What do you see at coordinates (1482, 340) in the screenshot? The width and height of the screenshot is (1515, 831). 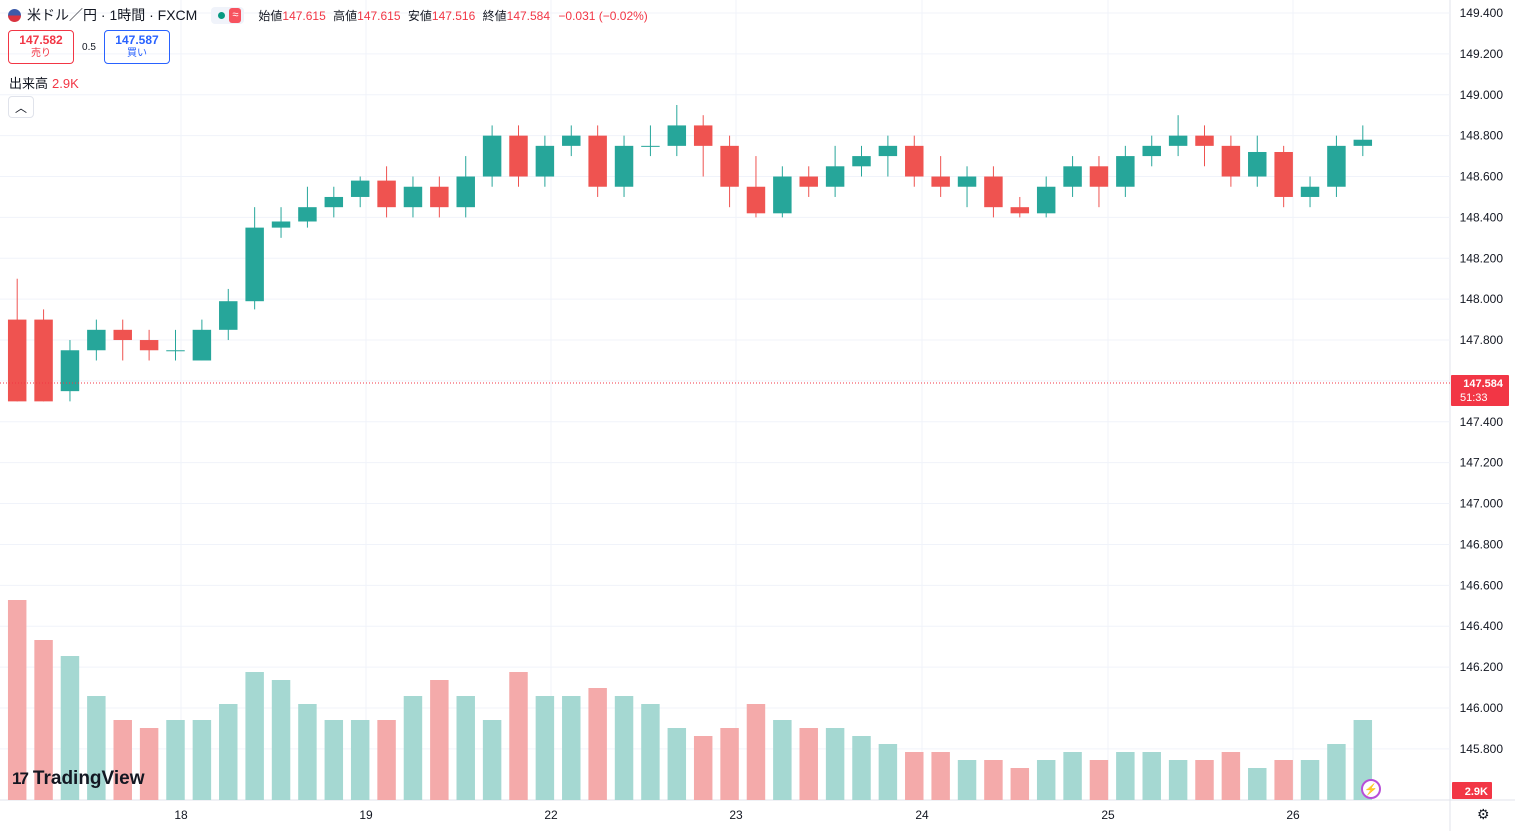 I see `price-tick-label: 147.800` at bounding box center [1482, 340].